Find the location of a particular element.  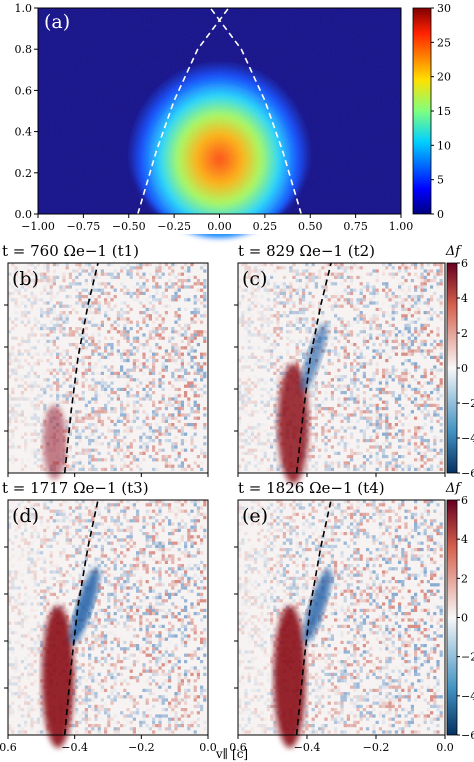

panel-c-label: (c) is located at coordinates (254, 279).